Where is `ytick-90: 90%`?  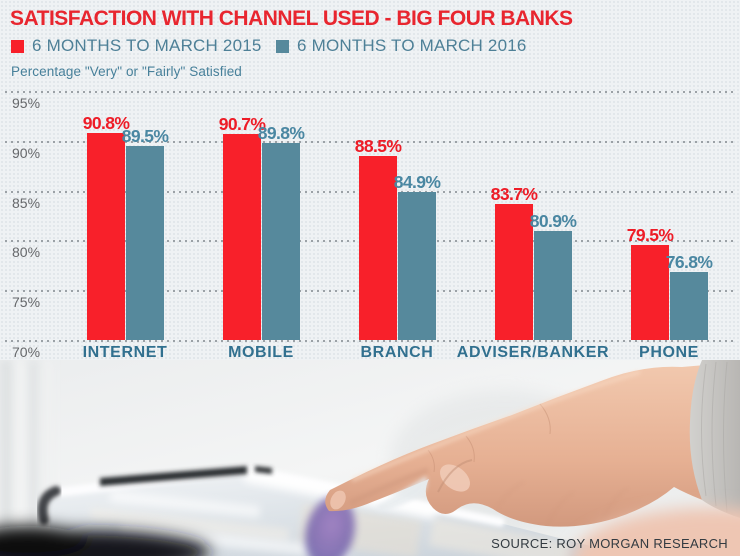
ytick-90: 90% is located at coordinates (26, 152).